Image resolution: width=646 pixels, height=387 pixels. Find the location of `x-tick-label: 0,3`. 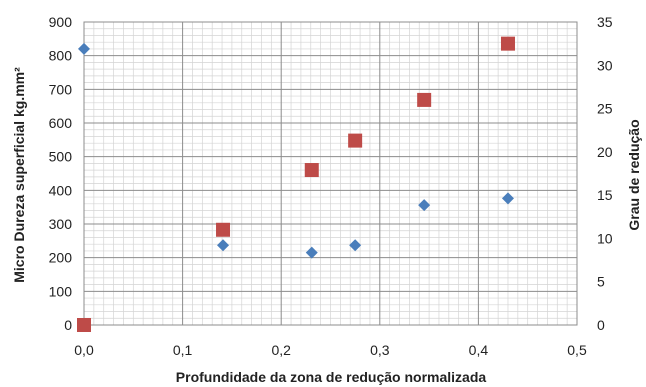

x-tick-label: 0,3 is located at coordinates (380, 350).